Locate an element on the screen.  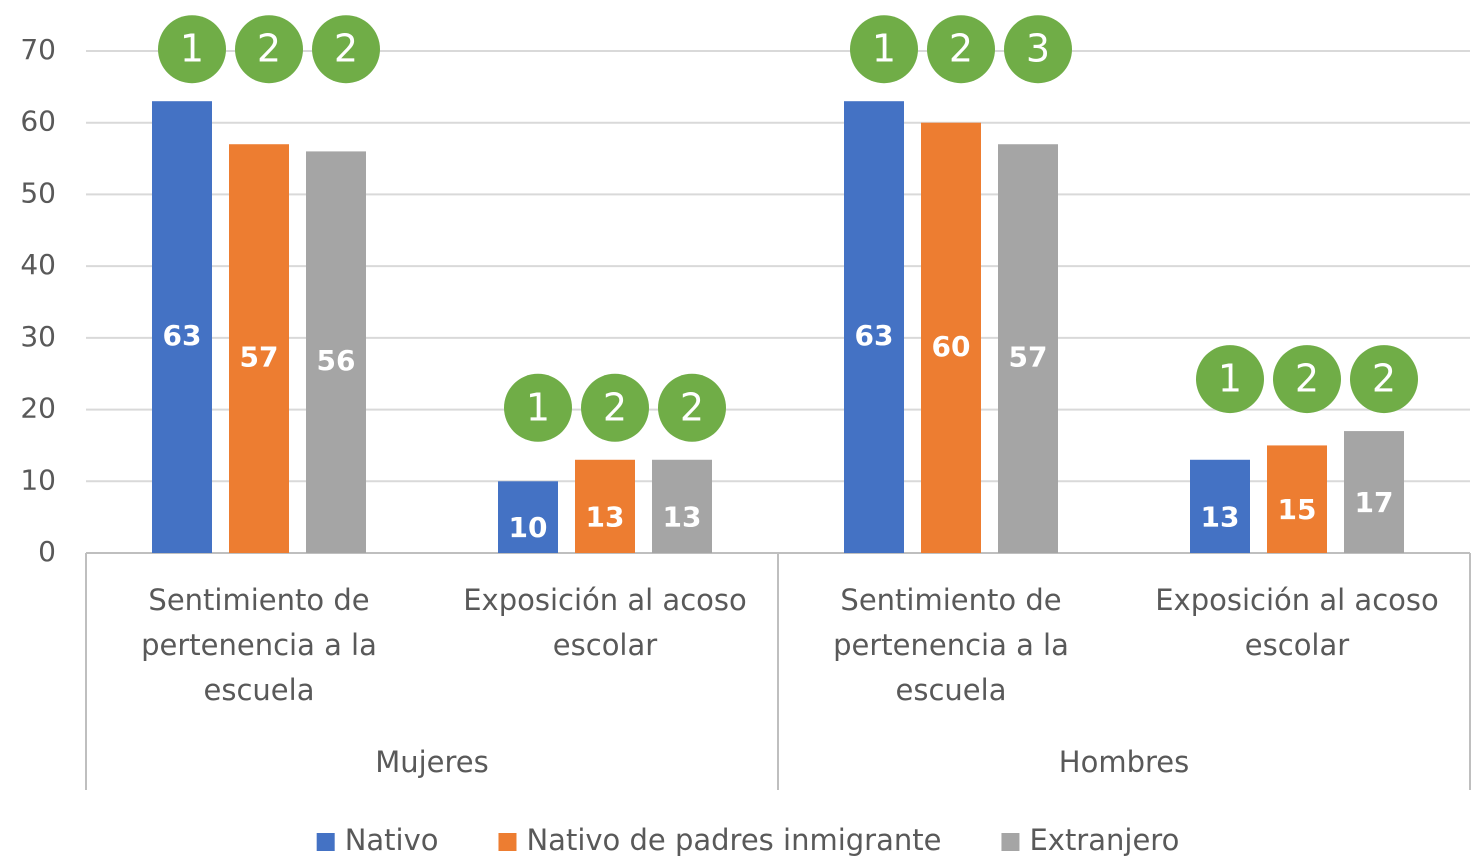
y-tick-label: 0 is located at coordinates (47, 551).